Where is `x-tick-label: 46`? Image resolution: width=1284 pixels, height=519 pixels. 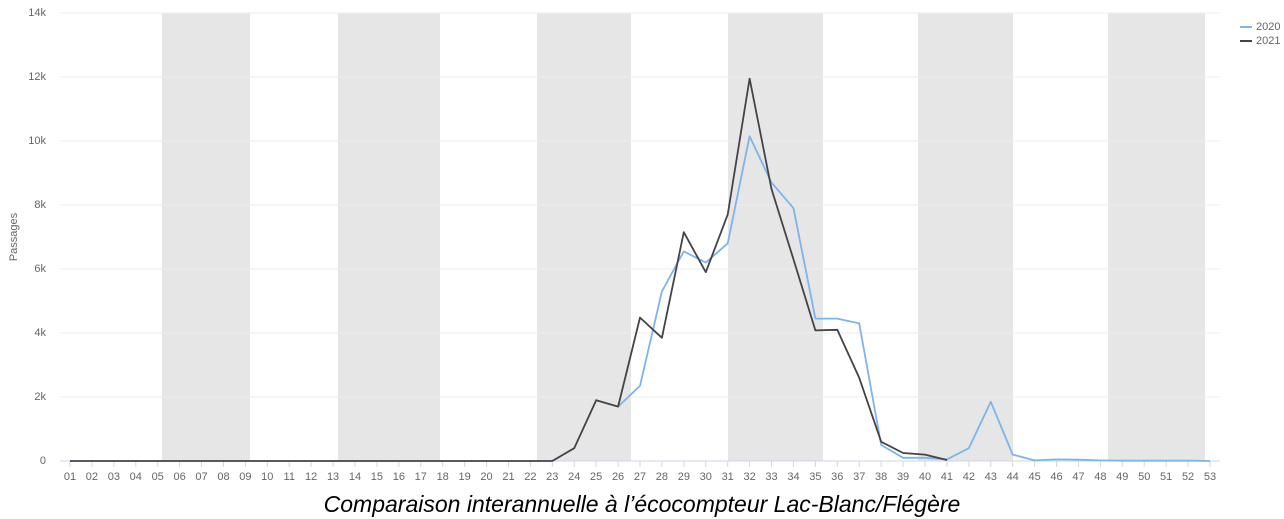 x-tick-label: 46 is located at coordinates (1056, 477).